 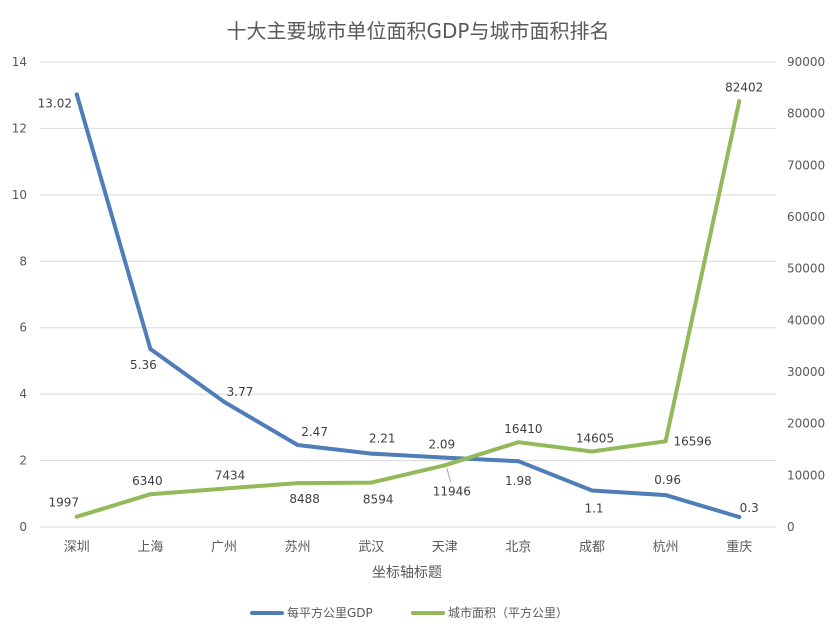 What do you see at coordinates (298, 547) in the screenshot?
I see `x-tick-label: 苏州` at bounding box center [298, 547].